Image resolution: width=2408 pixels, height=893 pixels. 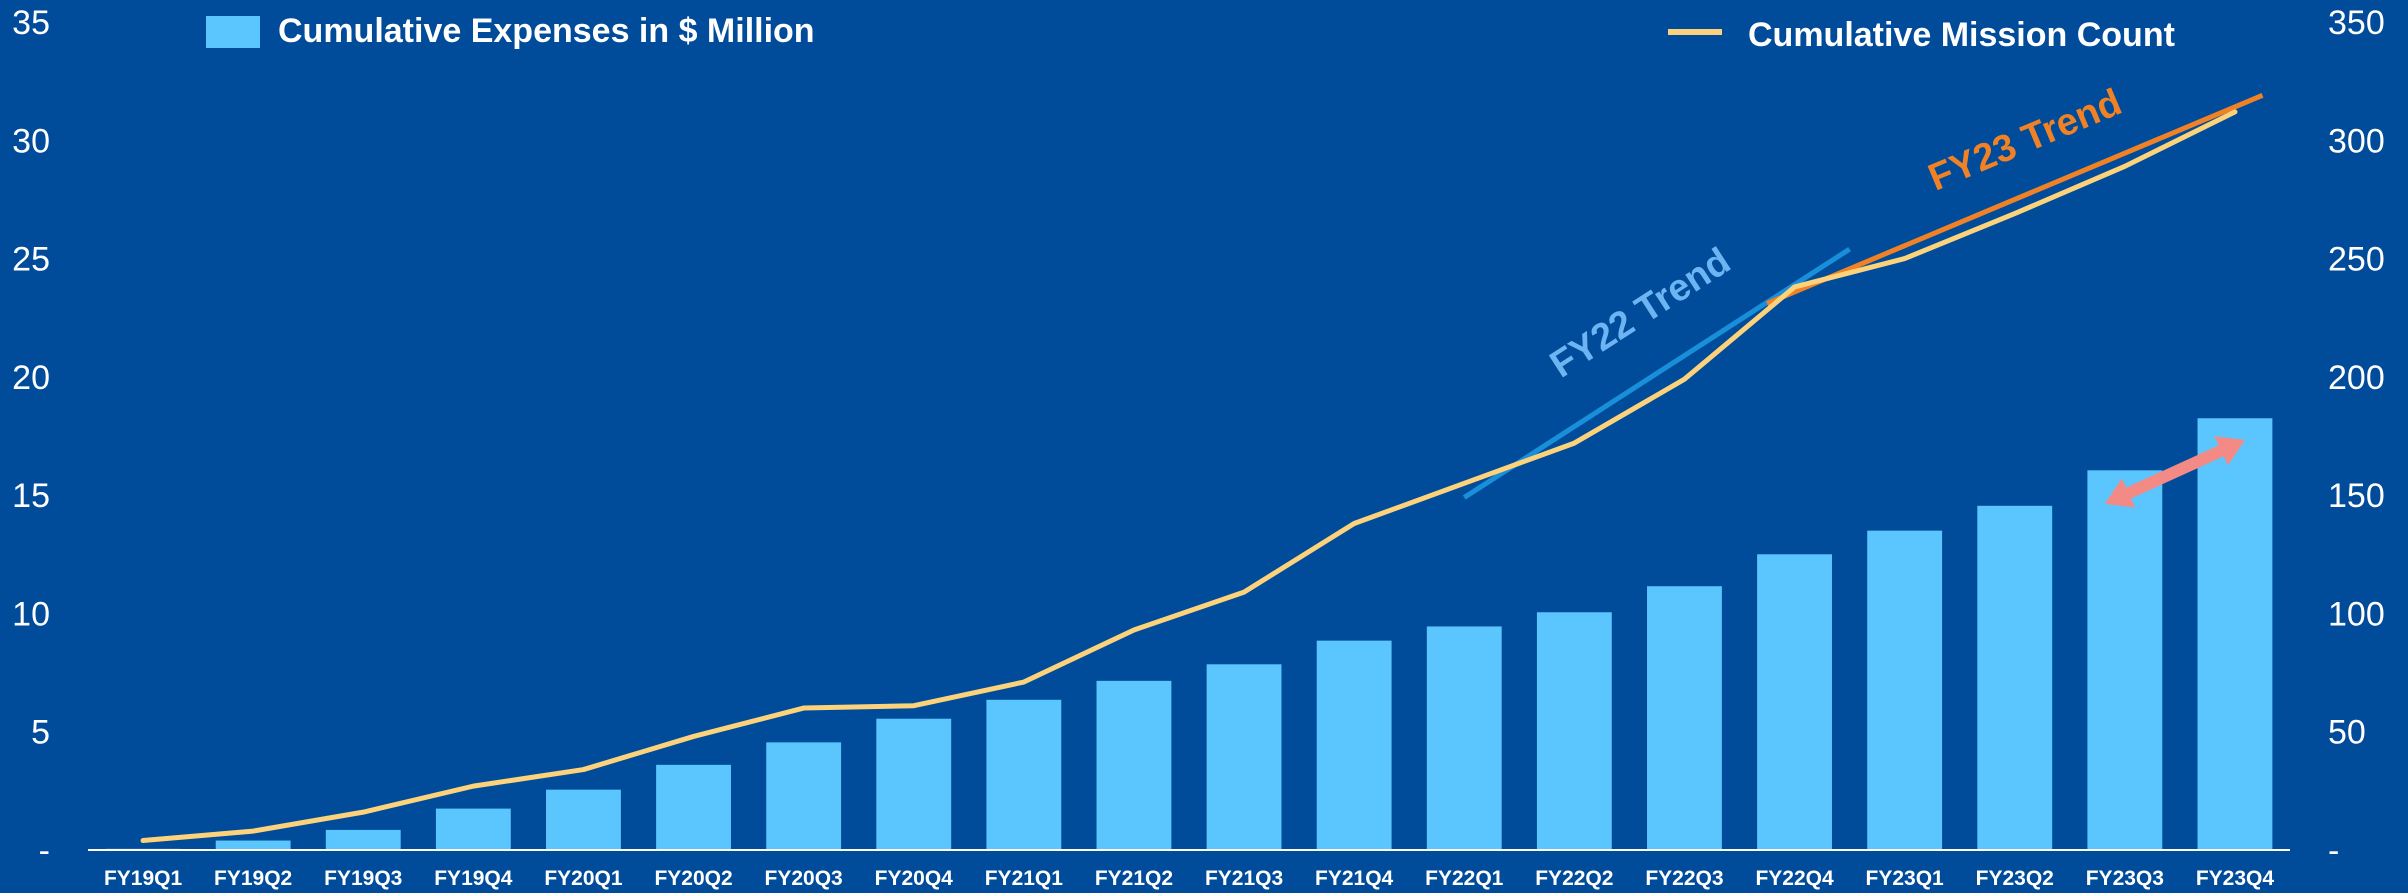 What do you see at coordinates (2120, 493) in the screenshot?
I see `gap-arrow-head-start` at bounding box center [2120, 493].